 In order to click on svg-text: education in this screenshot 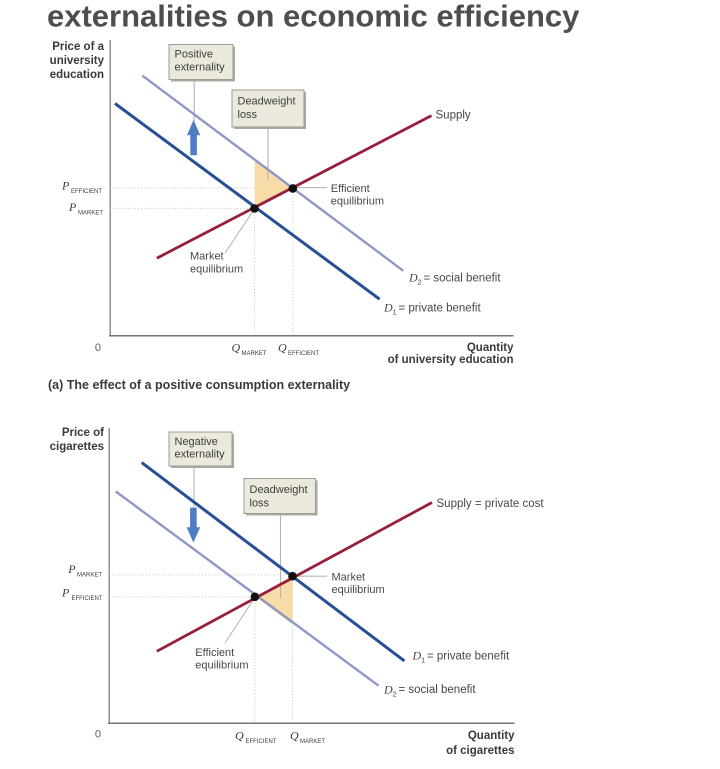, I will do `click(77, 75)`.